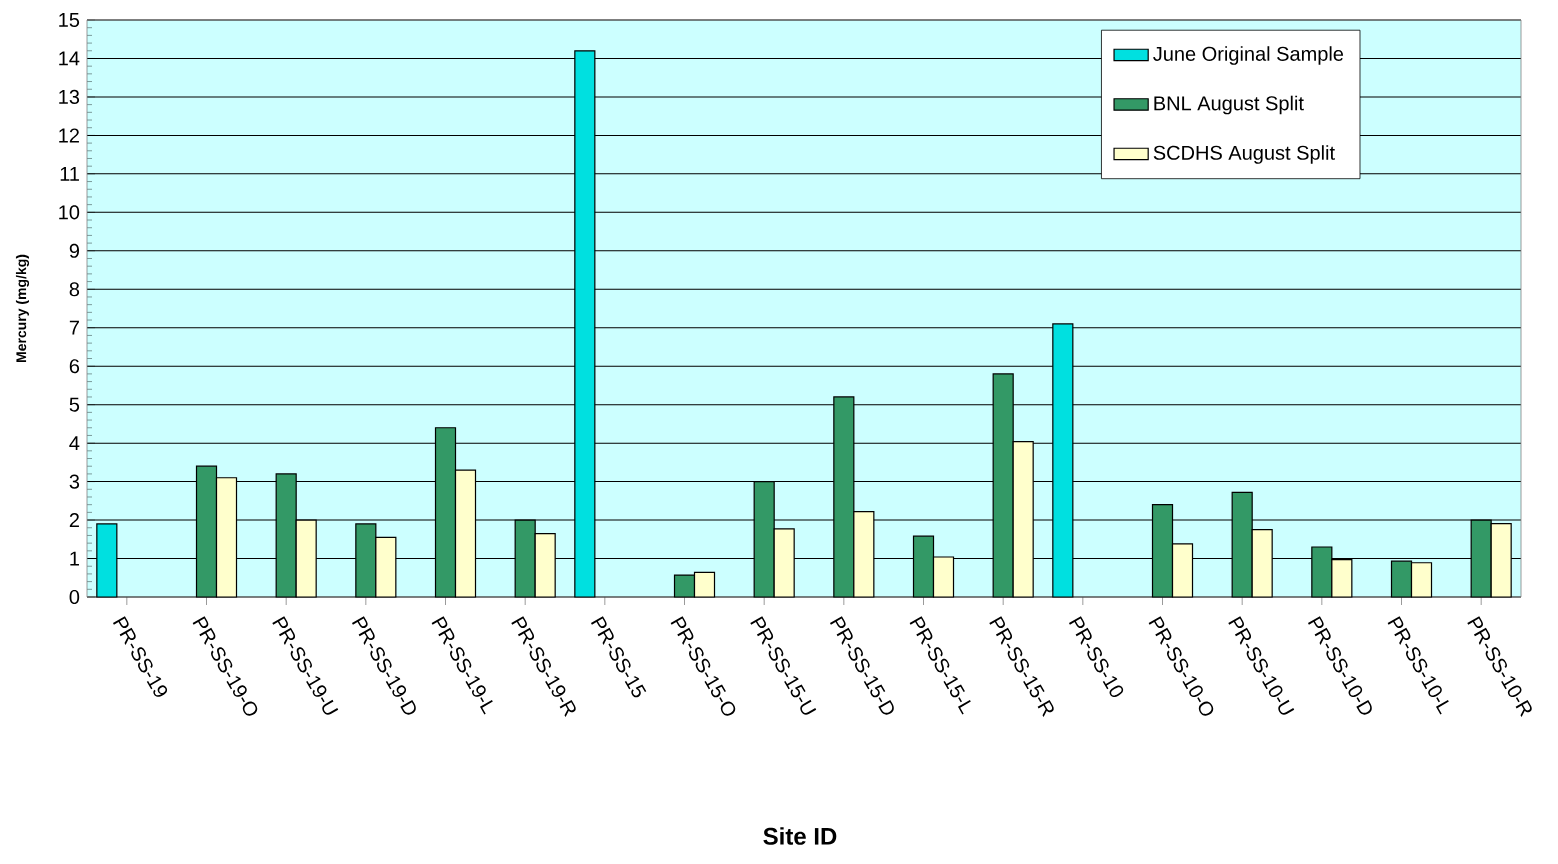 Image resolution: width=1558 pixels, height=864 pixels. I want to click on legend-label: June Original Sample, so click(1248, 55).